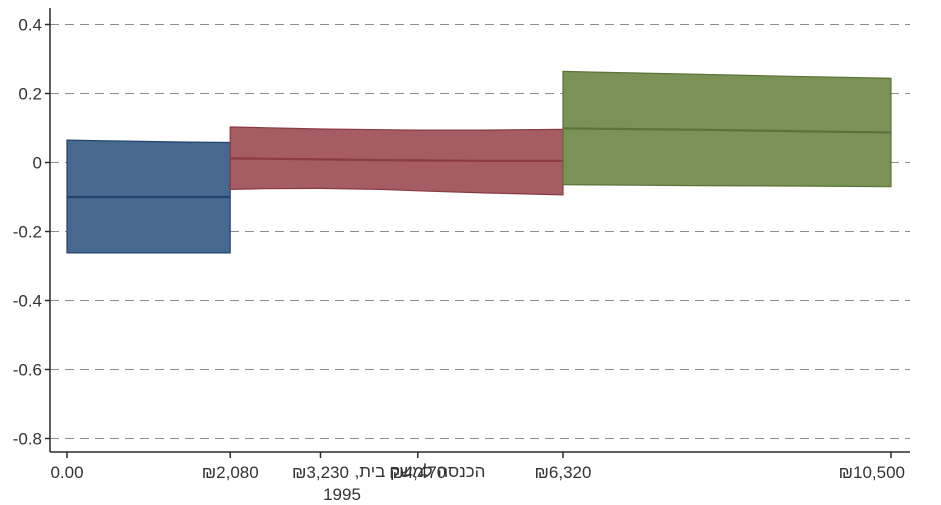 The height and width of the screenshot is (505, 941). Describe the element at coordinates (27, 232) in the screenshot. I see `y-tick-label-3: -0.2` at that location.